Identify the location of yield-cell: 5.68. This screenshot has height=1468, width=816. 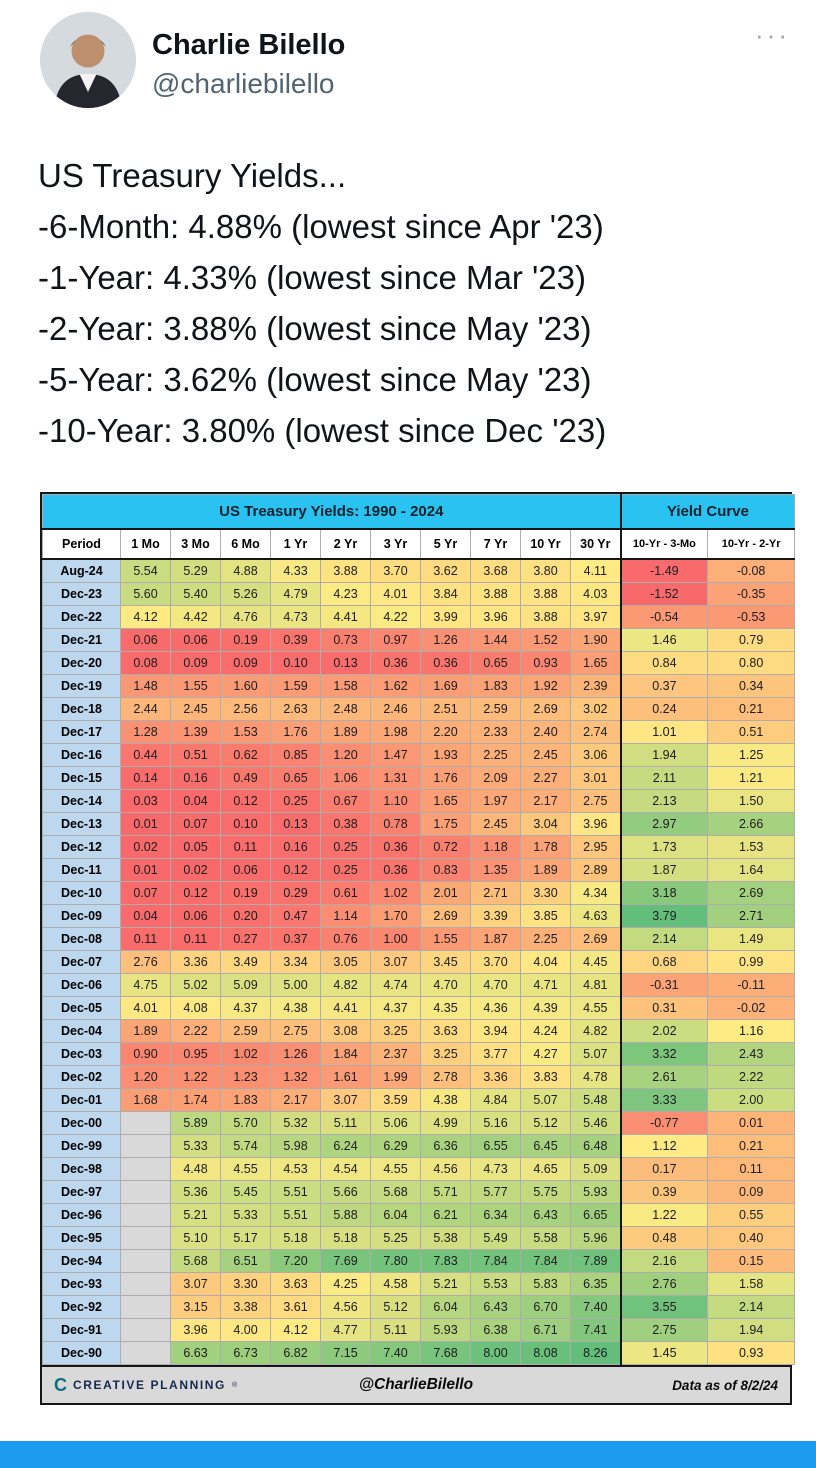
(195, 1261).